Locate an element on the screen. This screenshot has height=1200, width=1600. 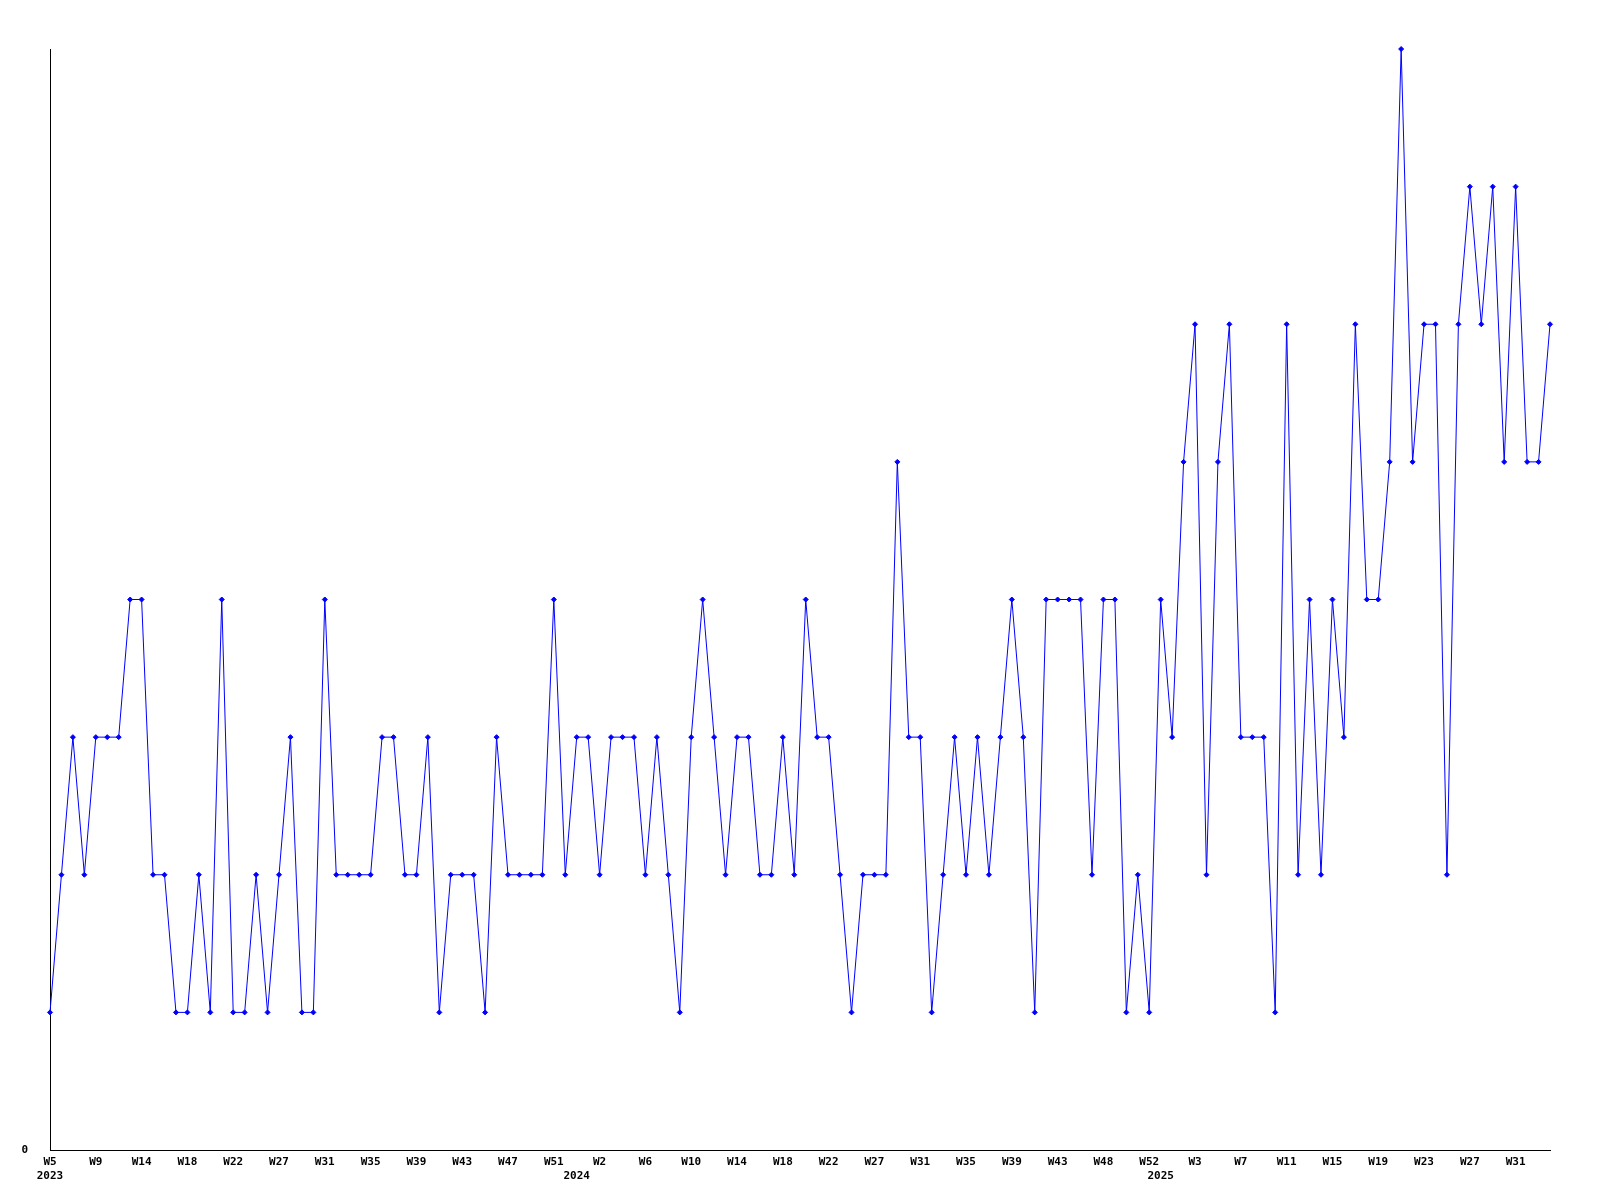
x-tick-label: W47 is located at coordinates (508, 1162).